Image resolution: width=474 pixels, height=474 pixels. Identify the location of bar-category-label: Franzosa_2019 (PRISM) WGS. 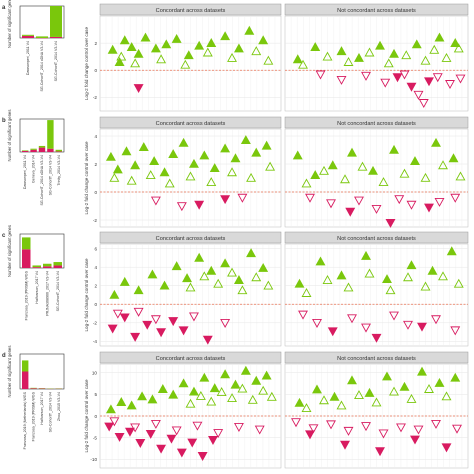
(26, 295).